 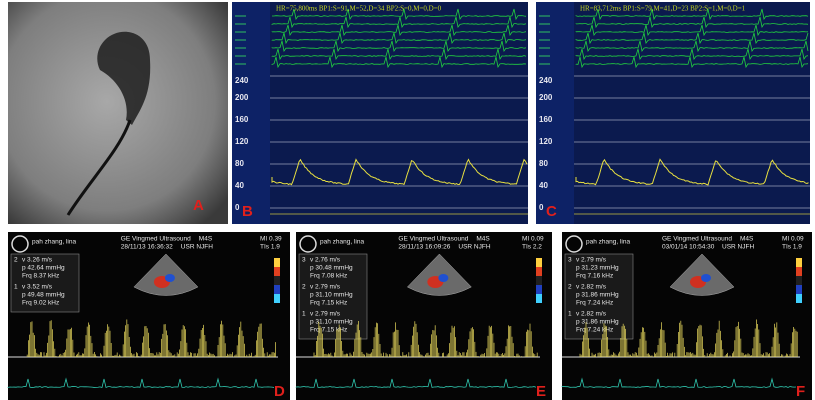 I want to click on measure-index: 2, so click(x=570, y=287).